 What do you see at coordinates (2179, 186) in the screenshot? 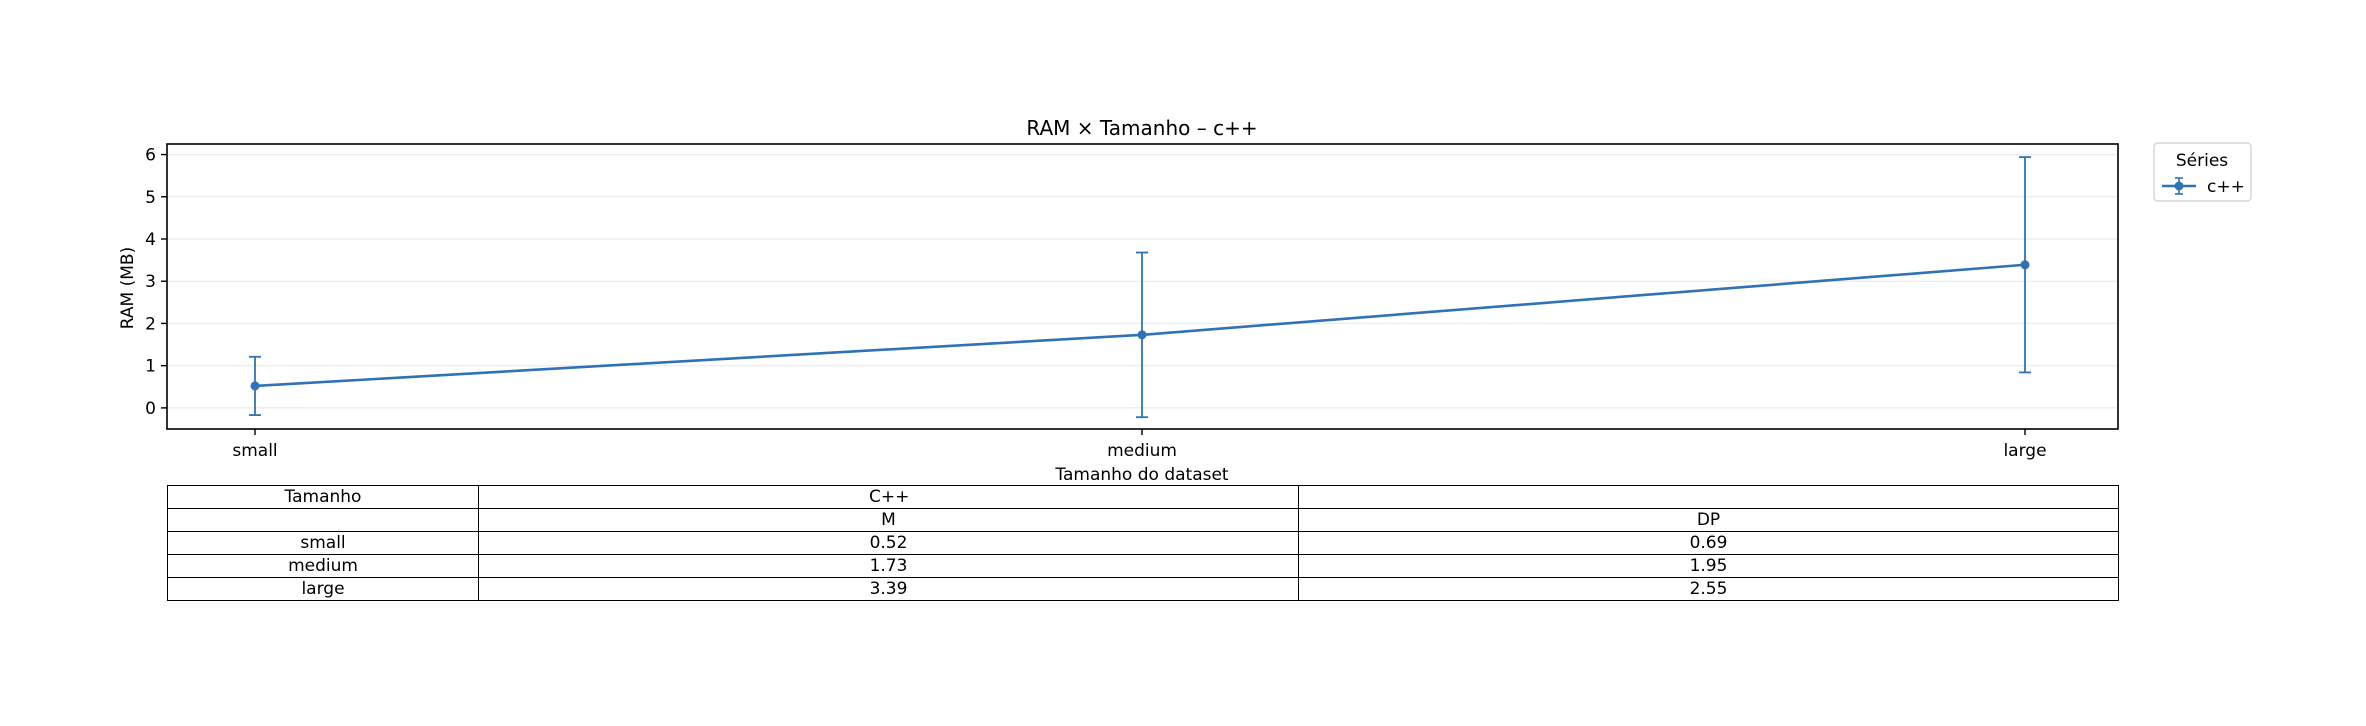
I see `legend-handle` at bounding box center [2179, 186].